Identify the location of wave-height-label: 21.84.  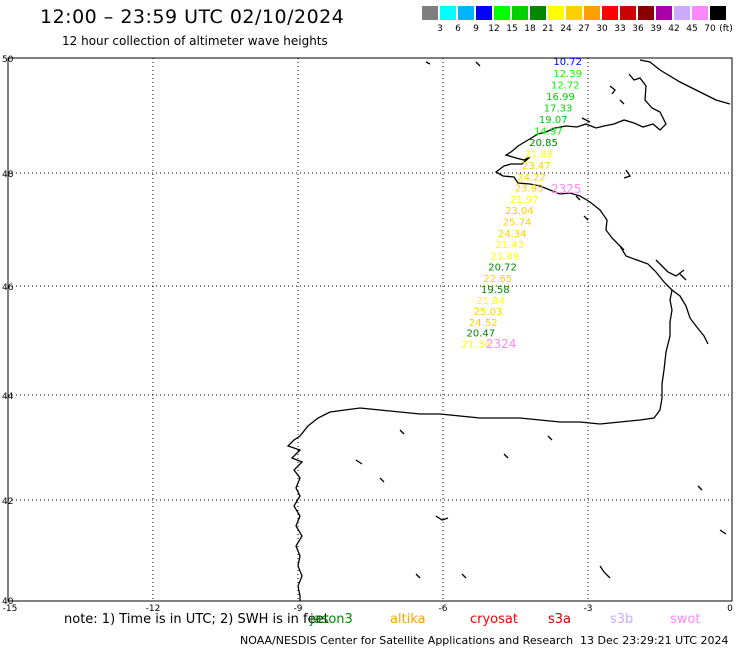
(490, 301).